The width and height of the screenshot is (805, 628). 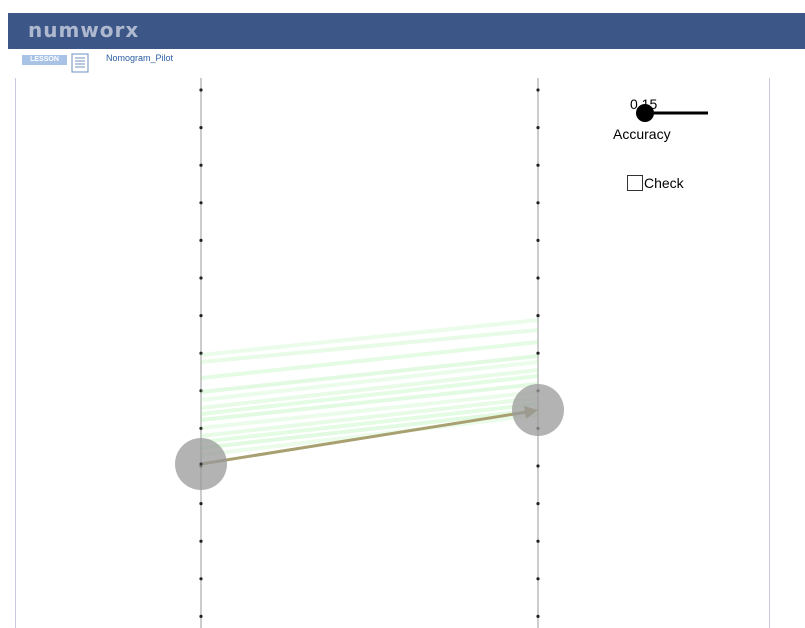 I want to click on check-control: Check, so click(x=655, y=183).